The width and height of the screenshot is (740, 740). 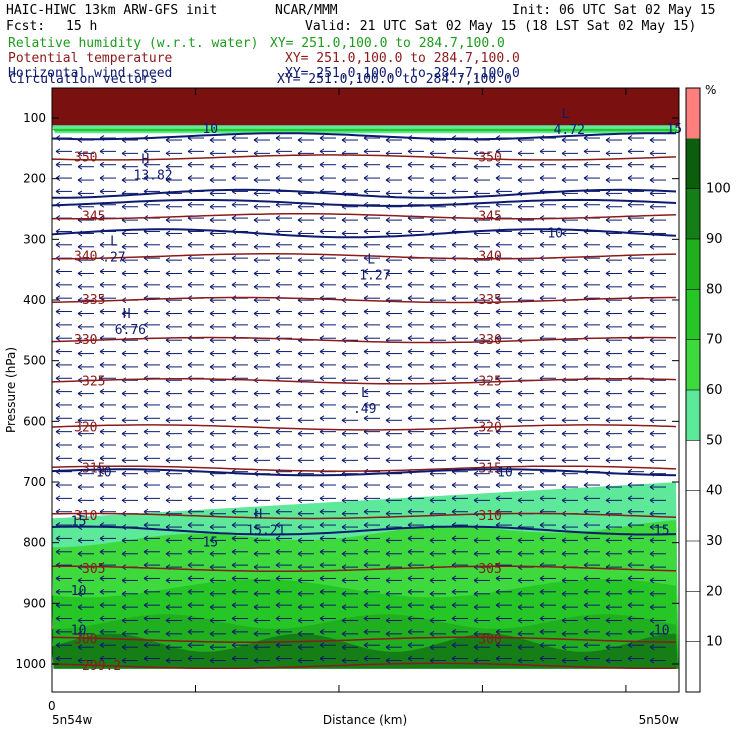 What do you see at coordinates (489, 256) in the screenshot?
I see `theta-contour-label: 340` at bounding box center [489, 256].